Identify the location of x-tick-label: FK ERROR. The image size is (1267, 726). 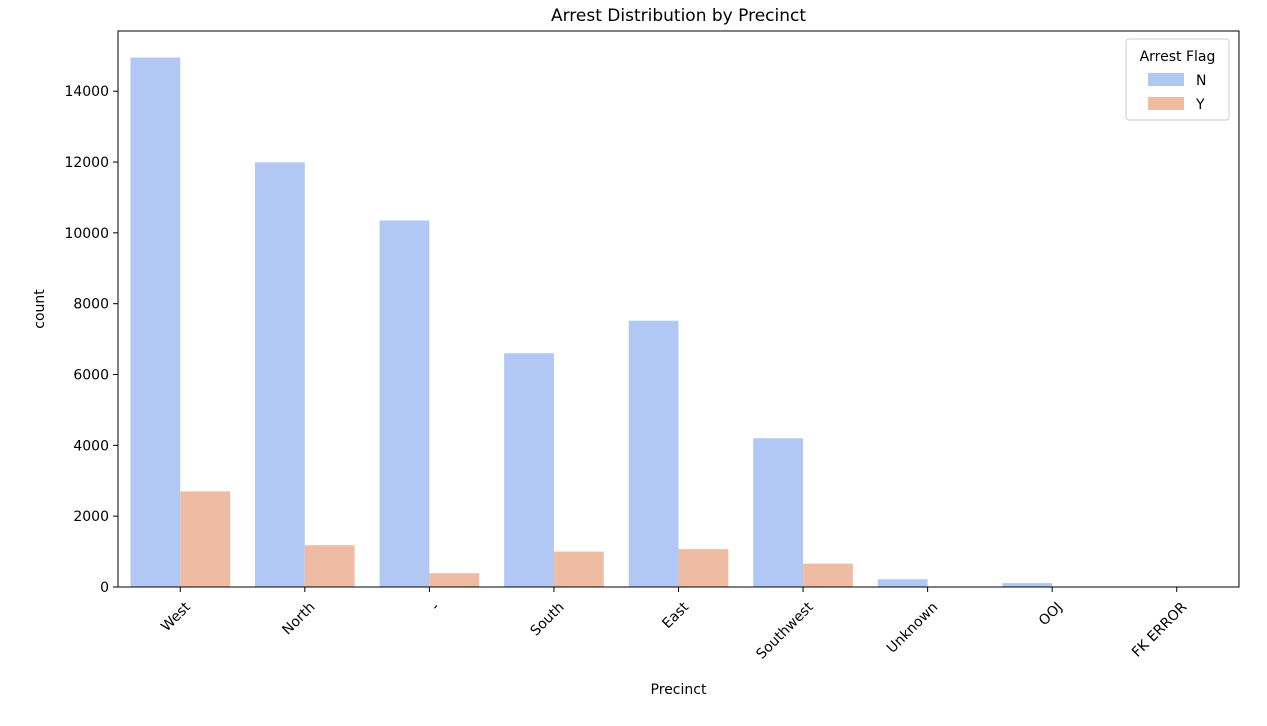
(1160, 630).